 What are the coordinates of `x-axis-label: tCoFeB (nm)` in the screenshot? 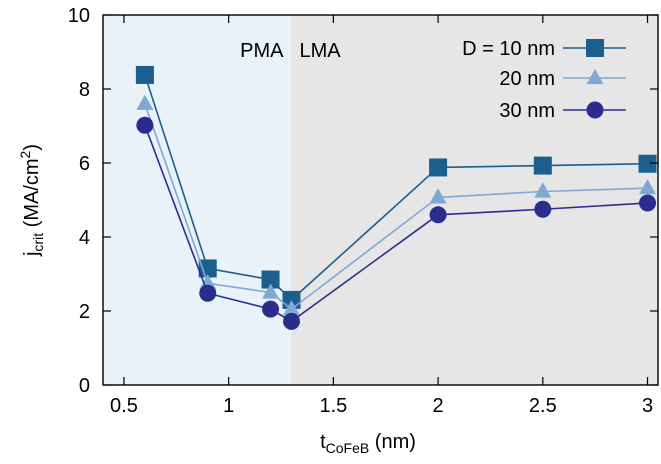 It's located at (368, 443).